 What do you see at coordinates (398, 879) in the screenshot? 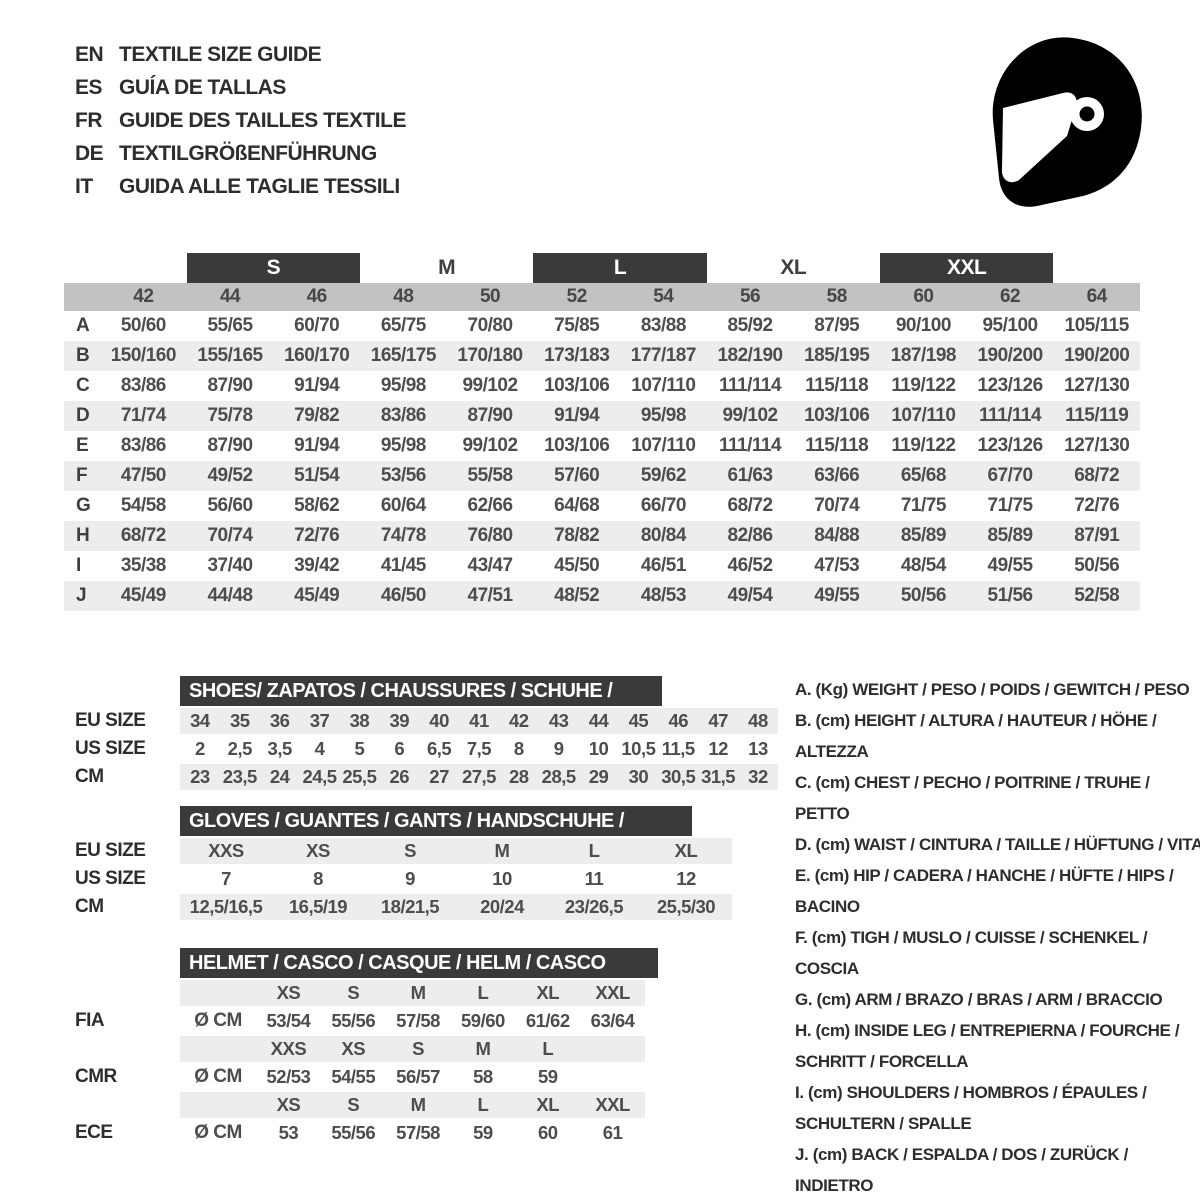
I see `gloves-row: US SIZE 7 8 9 10 11 12` at bounding box center [398, 879].